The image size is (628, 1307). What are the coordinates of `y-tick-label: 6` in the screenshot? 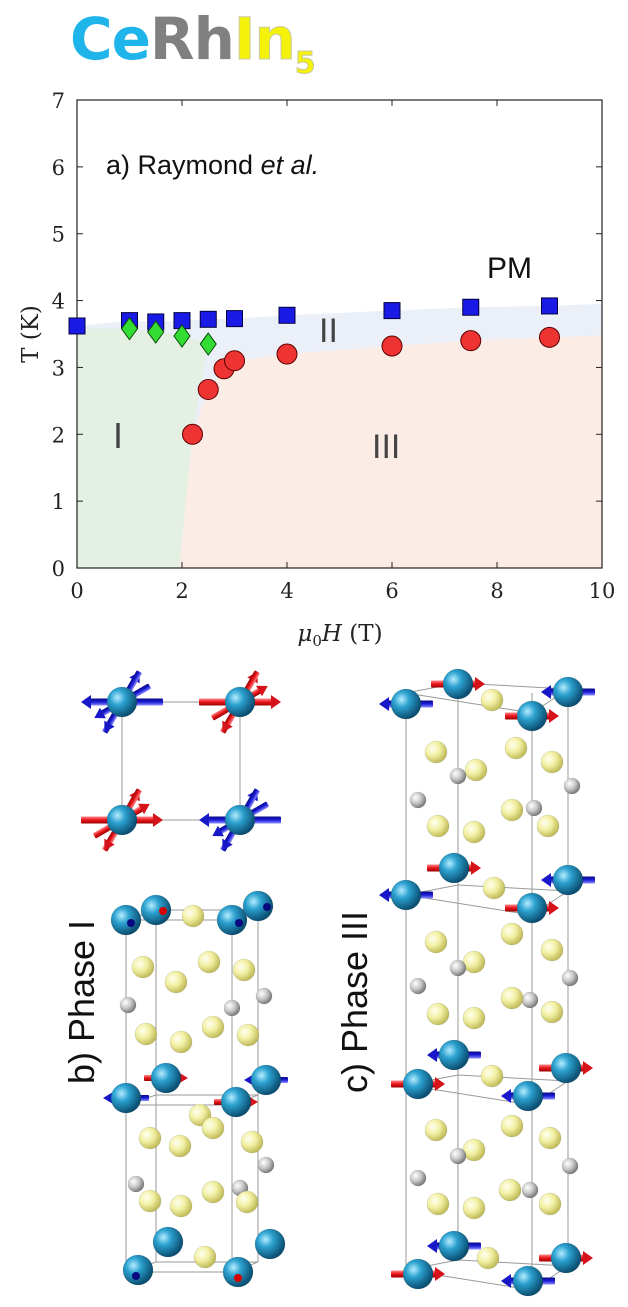 It's located at (58, 168).